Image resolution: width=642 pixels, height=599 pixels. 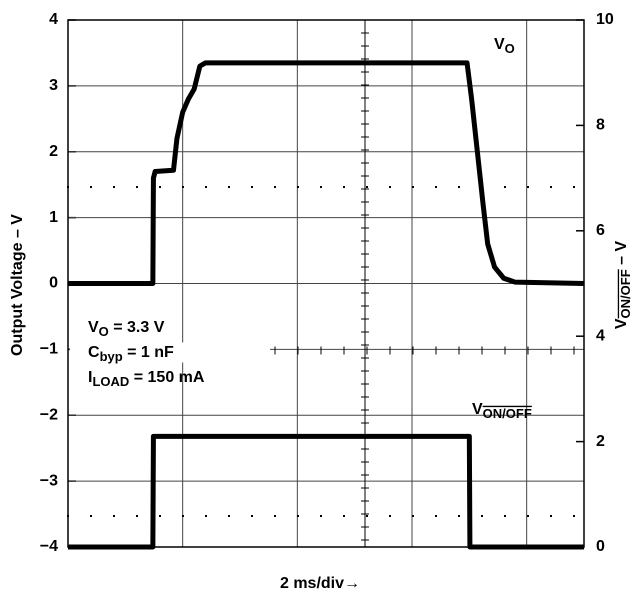 What do you see at coordinates (49, 349) in the screenshot?
I see `y-tick-label: −1` at bounding box center [49, 349].